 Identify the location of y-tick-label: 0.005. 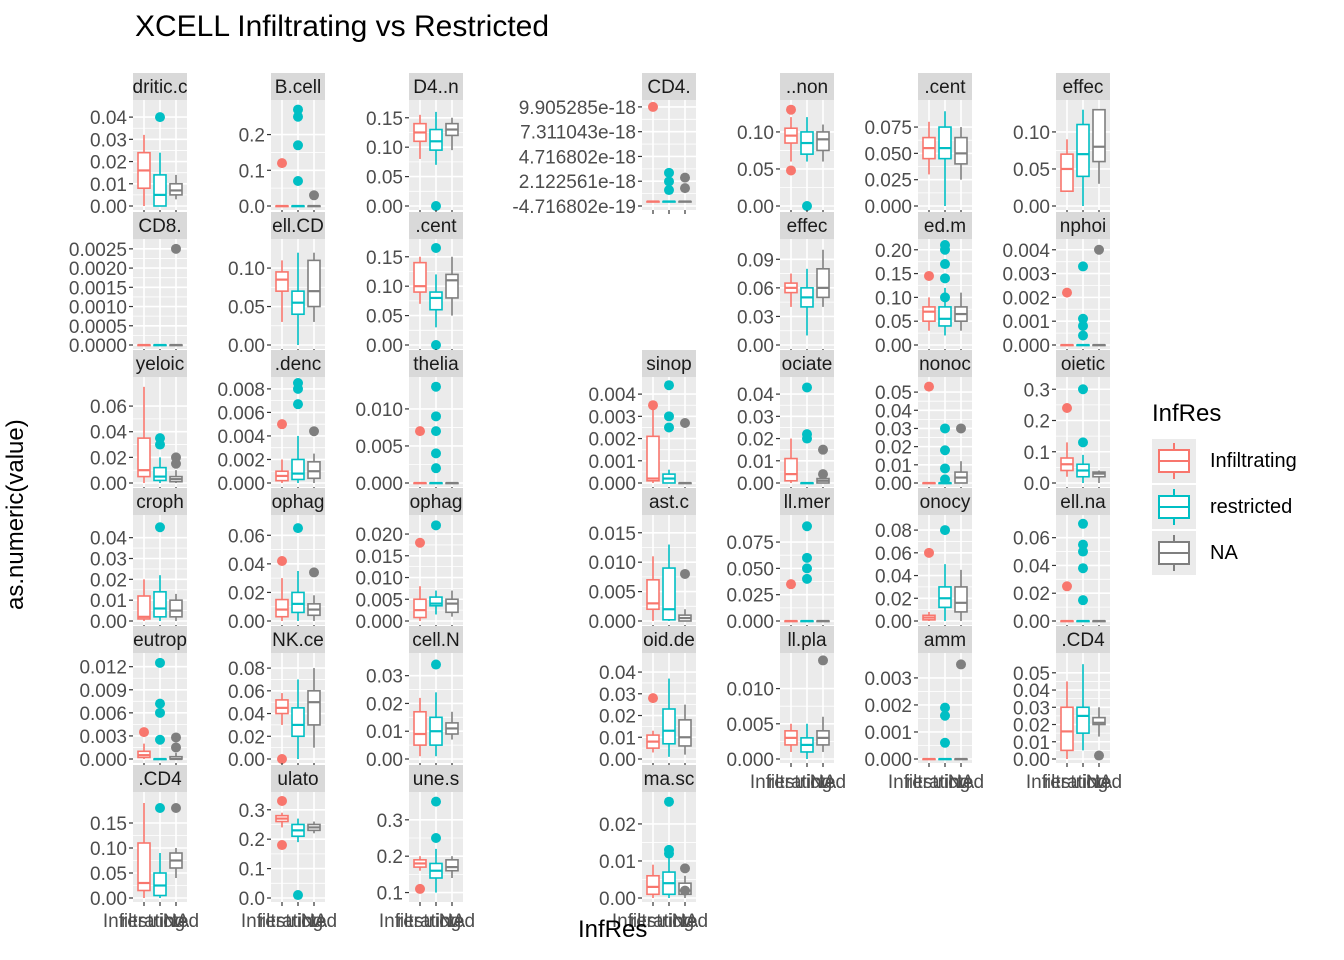
(750, 725).